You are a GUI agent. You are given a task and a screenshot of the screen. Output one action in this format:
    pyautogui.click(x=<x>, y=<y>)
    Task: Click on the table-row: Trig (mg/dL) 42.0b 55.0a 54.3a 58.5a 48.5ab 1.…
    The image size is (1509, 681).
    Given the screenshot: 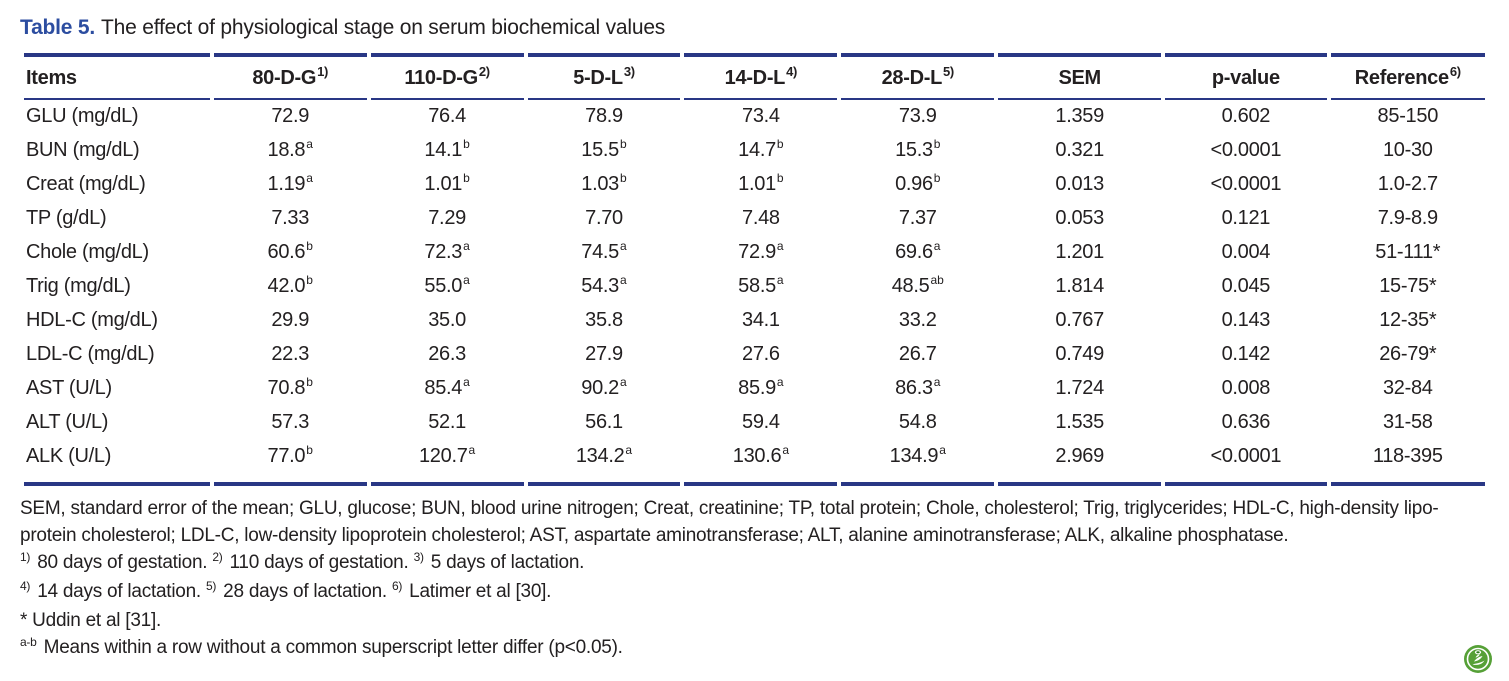 What is the action you would take?
    pyautogui.click(x=754, y=287)
    